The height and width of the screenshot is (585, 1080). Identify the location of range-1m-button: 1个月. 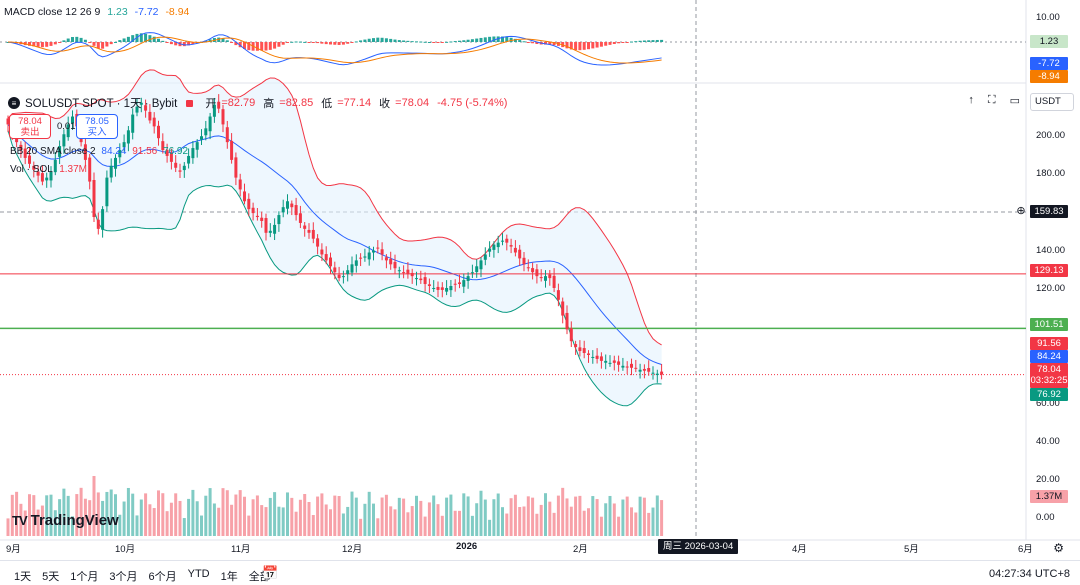
(84, 577).